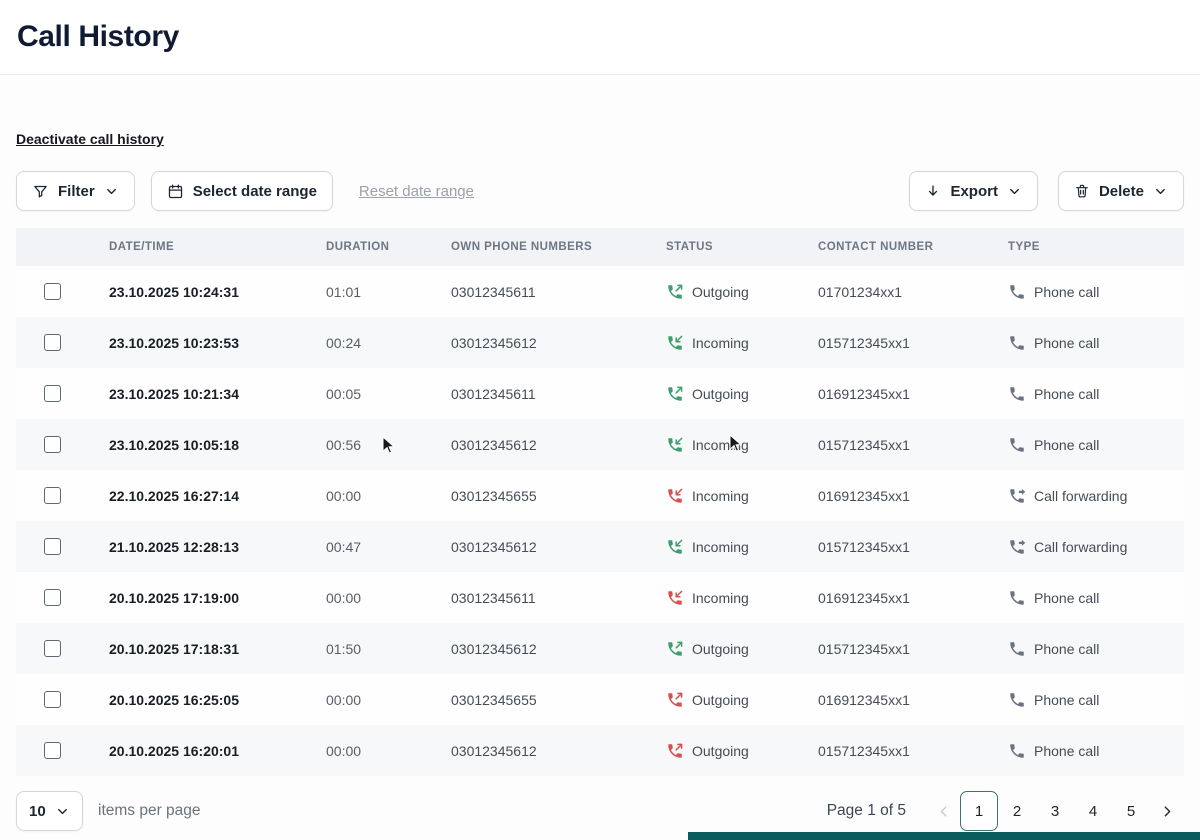 The image size is (1200, 840). Describe the element at coordinates (1017, 811) in the screenshot. I see `page-button-2: 2` at that location.